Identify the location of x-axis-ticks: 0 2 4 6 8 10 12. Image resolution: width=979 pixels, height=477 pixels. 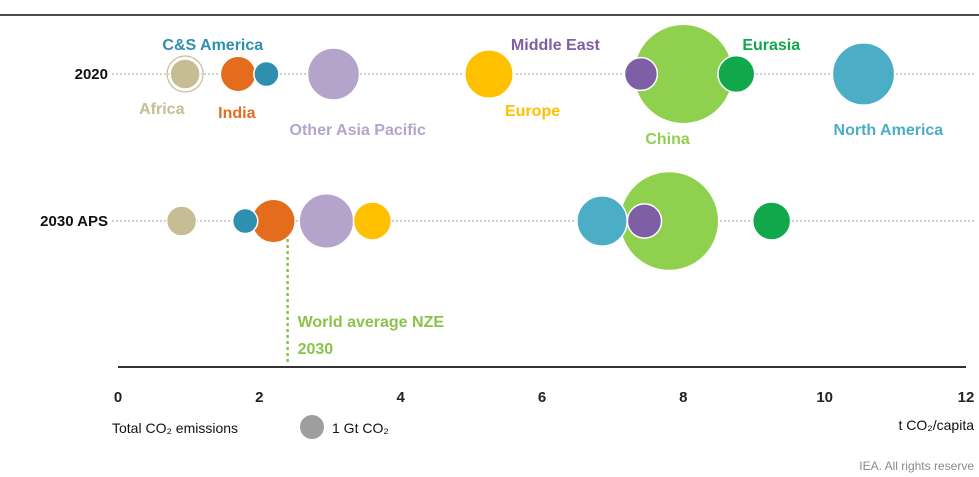
(544, 397).